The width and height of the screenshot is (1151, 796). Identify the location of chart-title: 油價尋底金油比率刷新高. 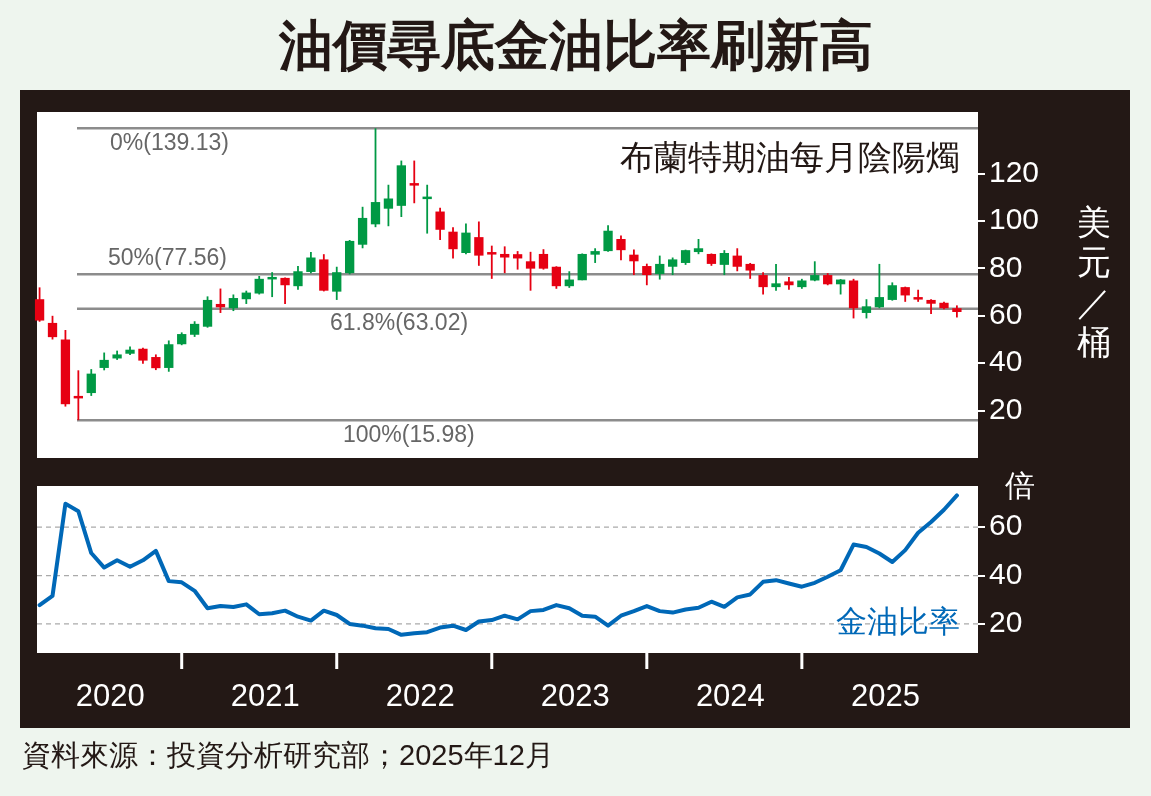
(575, 45).